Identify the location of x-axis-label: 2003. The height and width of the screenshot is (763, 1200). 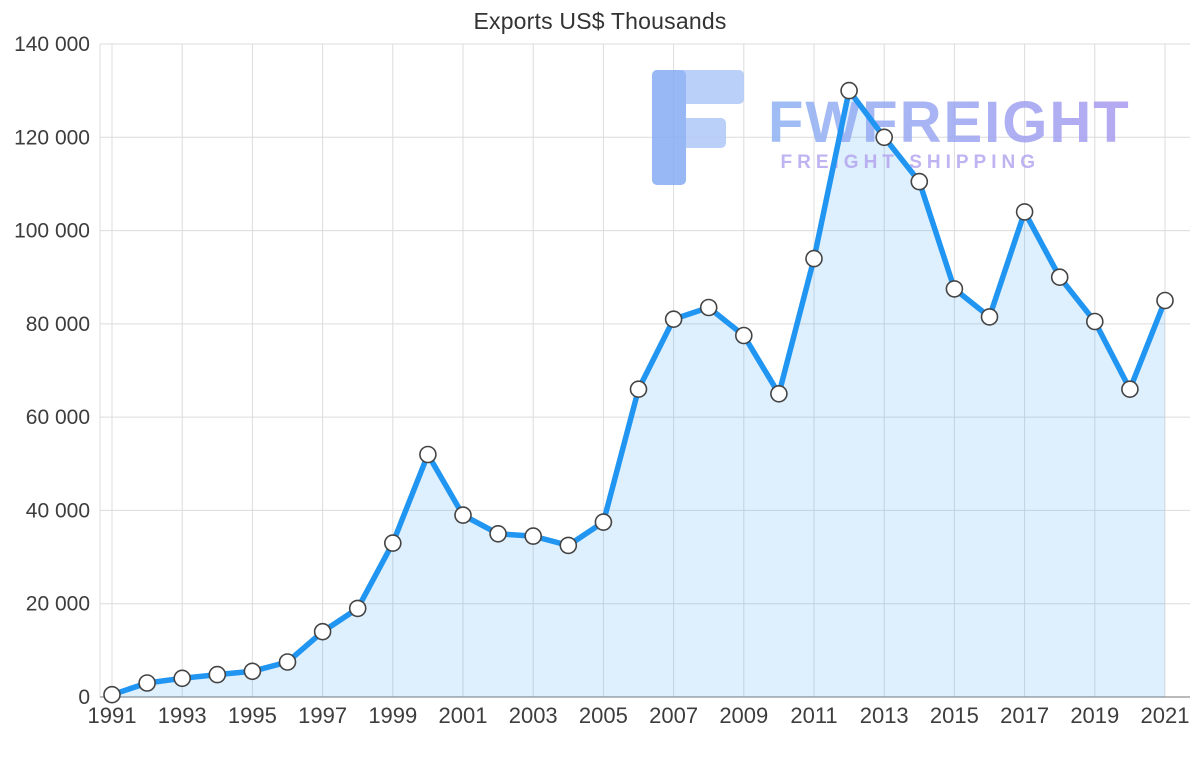
(533, 715).